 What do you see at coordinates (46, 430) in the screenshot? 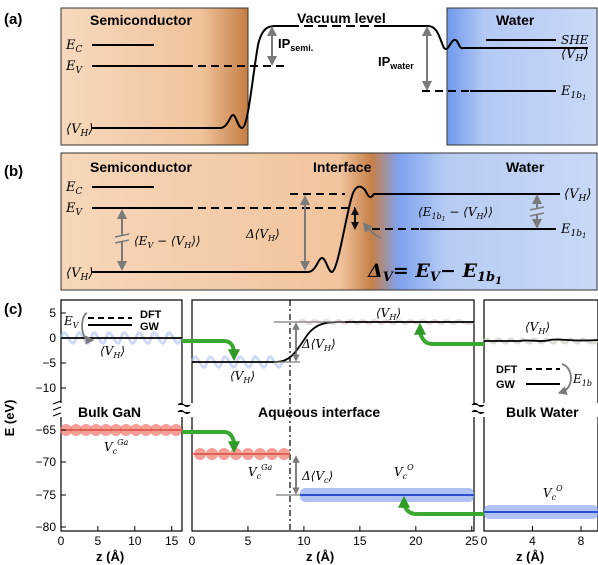
I see `y-tick-label: −65` at bounding box center [46, 430].